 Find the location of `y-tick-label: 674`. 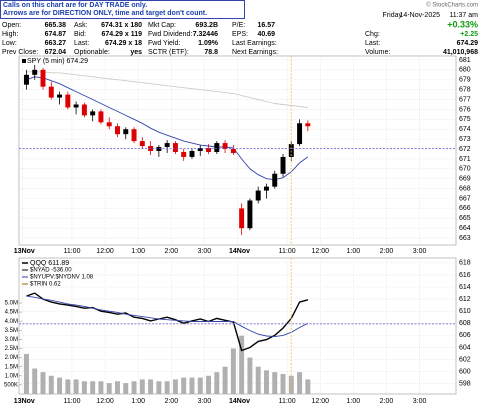

y-tick-label: 674 is located at coordinates (465, 129).